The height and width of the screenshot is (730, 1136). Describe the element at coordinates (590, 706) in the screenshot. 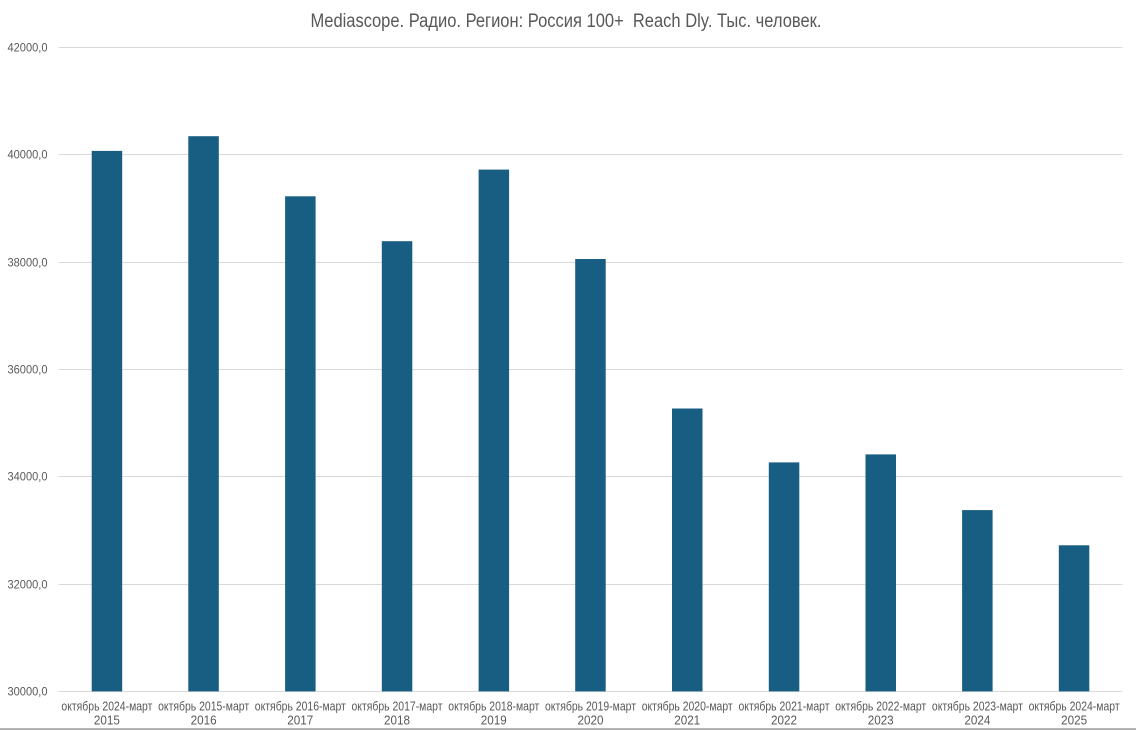

I see `svg-text: октябрь 2019-март` at that location.